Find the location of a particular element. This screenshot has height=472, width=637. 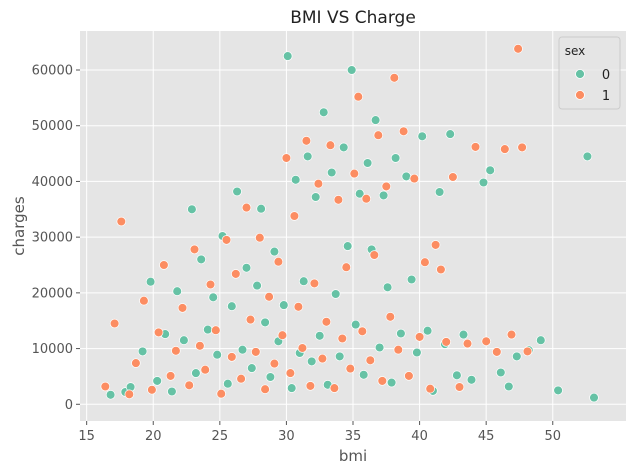

chart-title: BMI VS Charge is located at coordinates (353, 18).